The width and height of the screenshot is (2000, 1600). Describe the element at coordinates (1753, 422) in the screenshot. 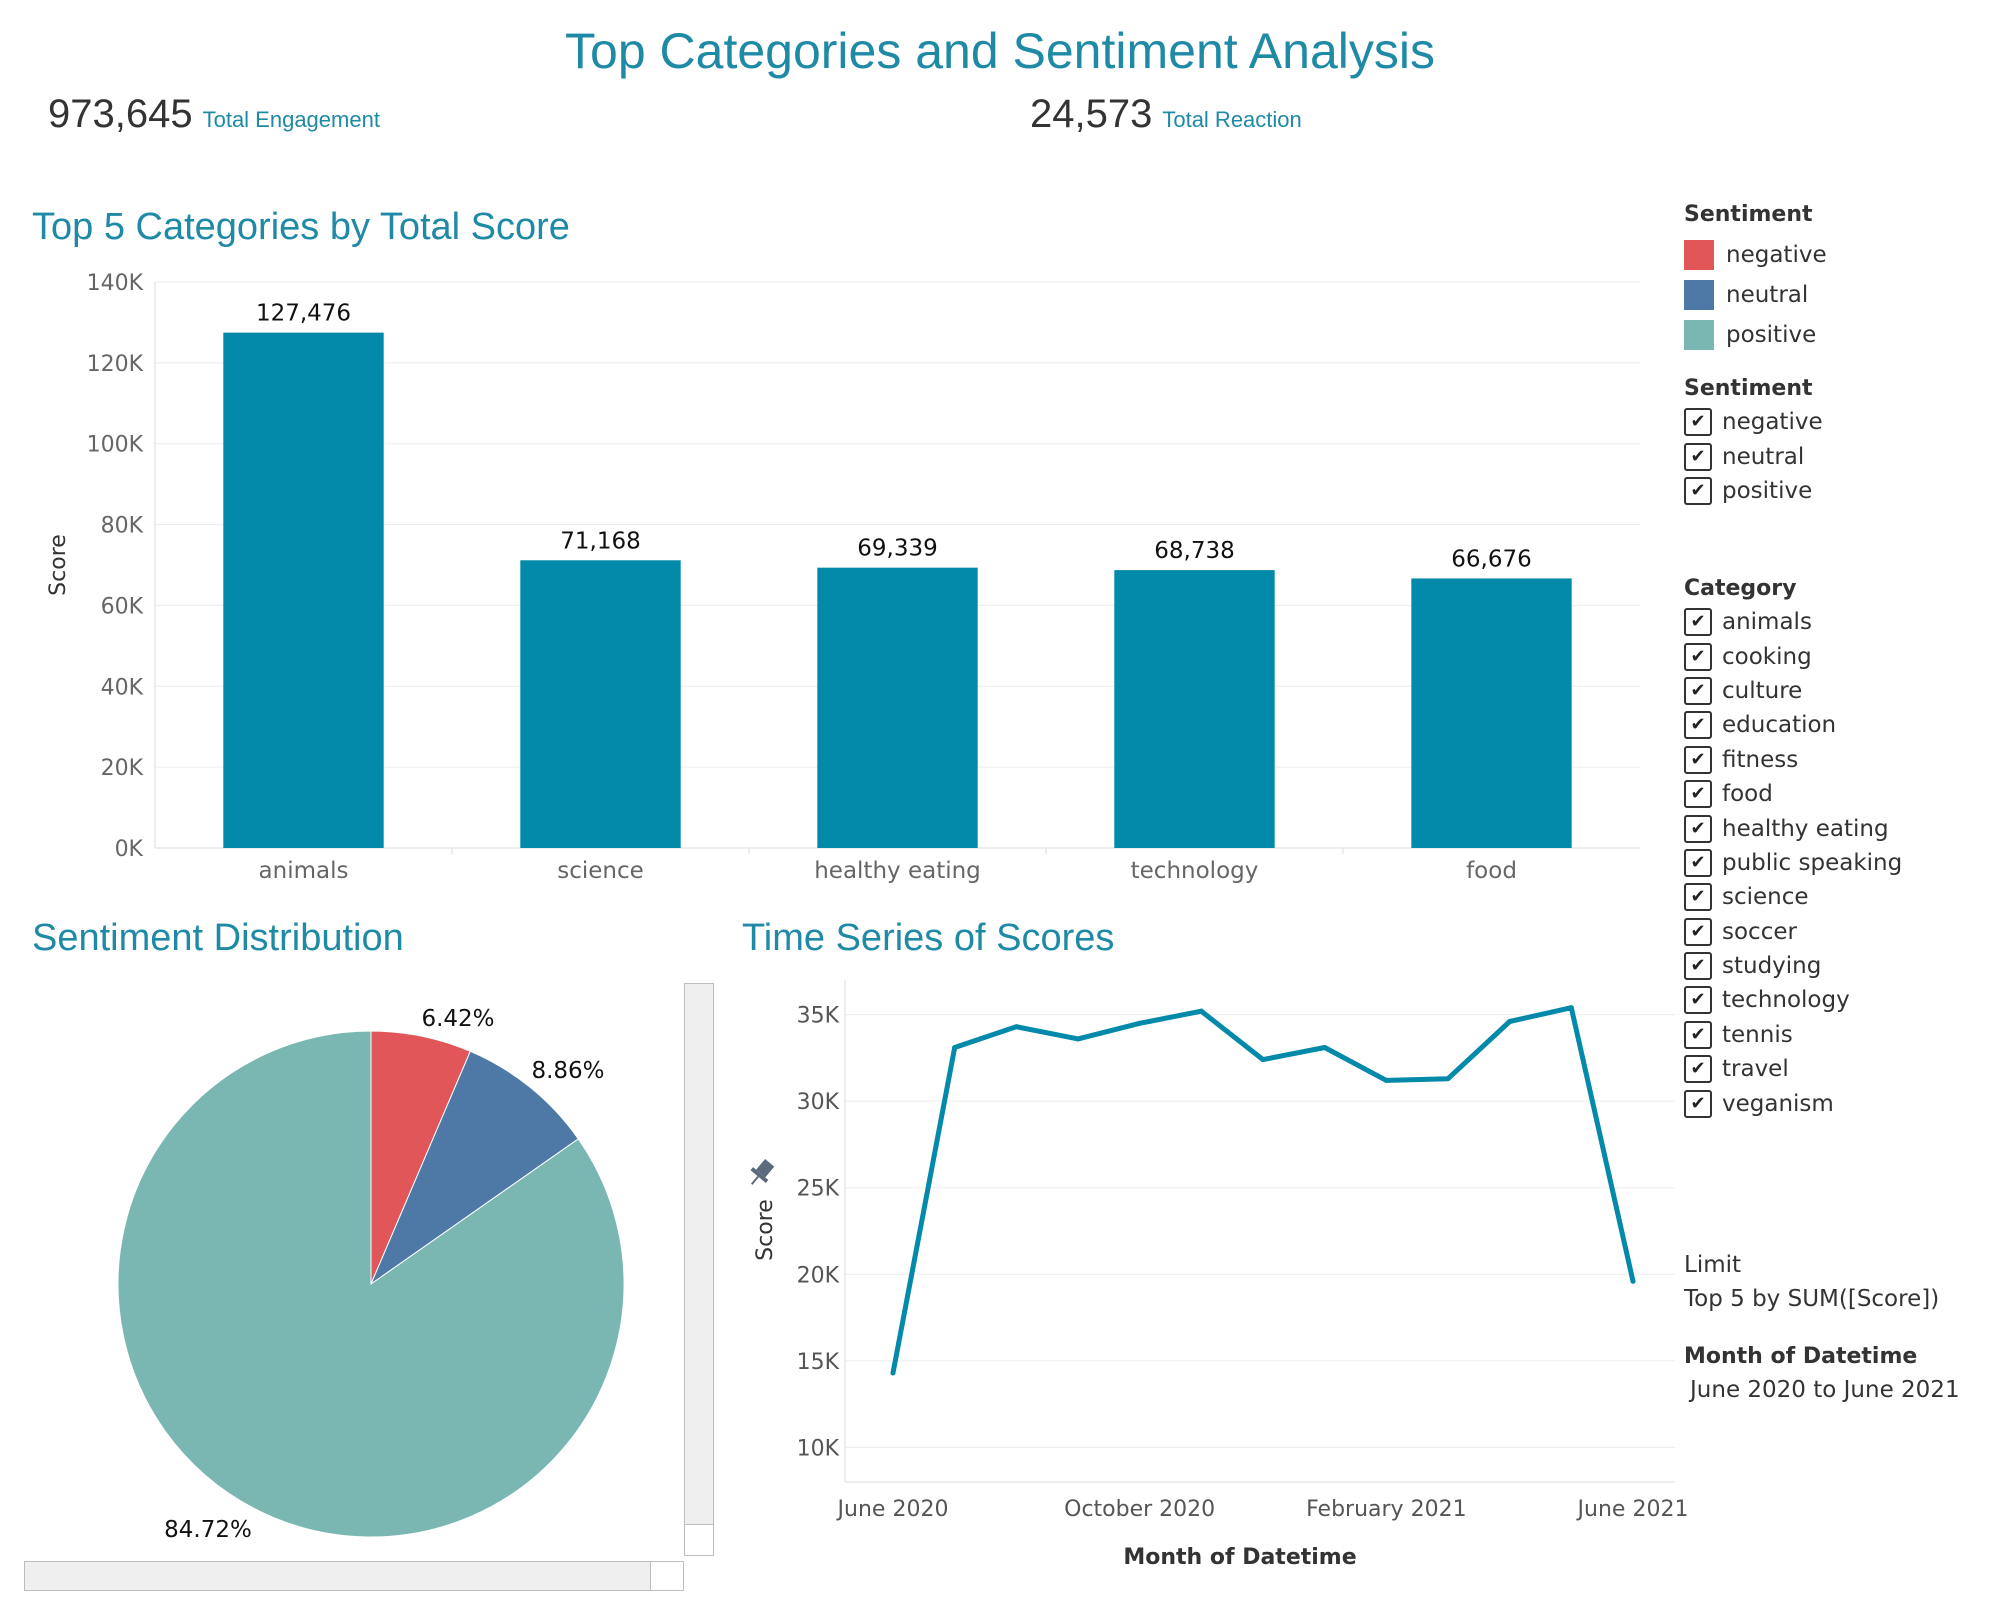

I see `sentiment-filter-item-negative: ✔ negative` at that location.